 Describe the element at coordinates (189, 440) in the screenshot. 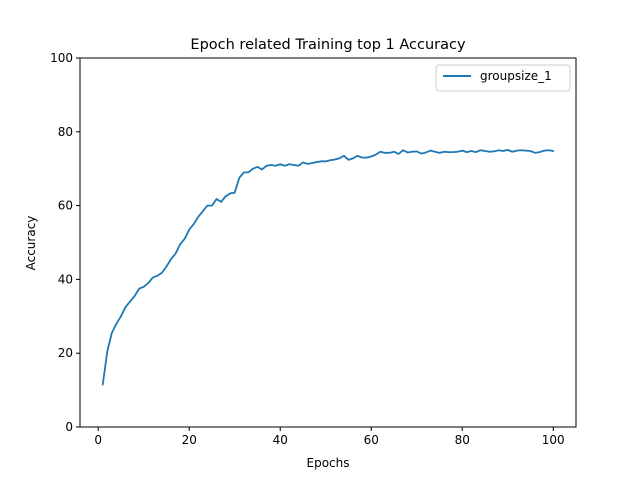

I see `x-tick-label: 20` at that location.